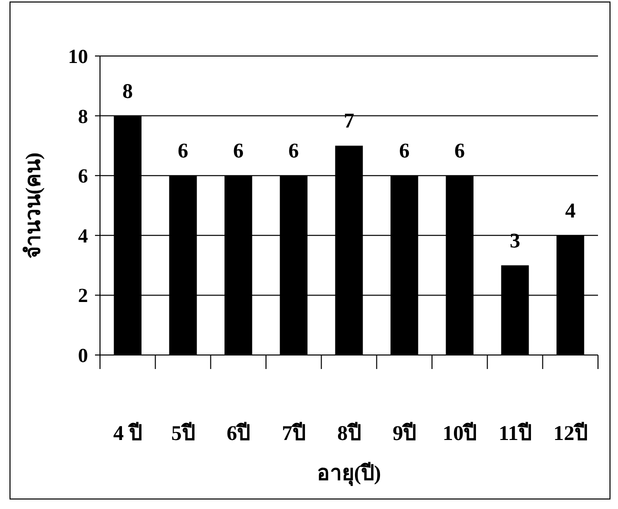  What do you see at coordinates (83, 177) in the screenshot?
I see `y-tick-label: 6` at bounding box center [83, 177].